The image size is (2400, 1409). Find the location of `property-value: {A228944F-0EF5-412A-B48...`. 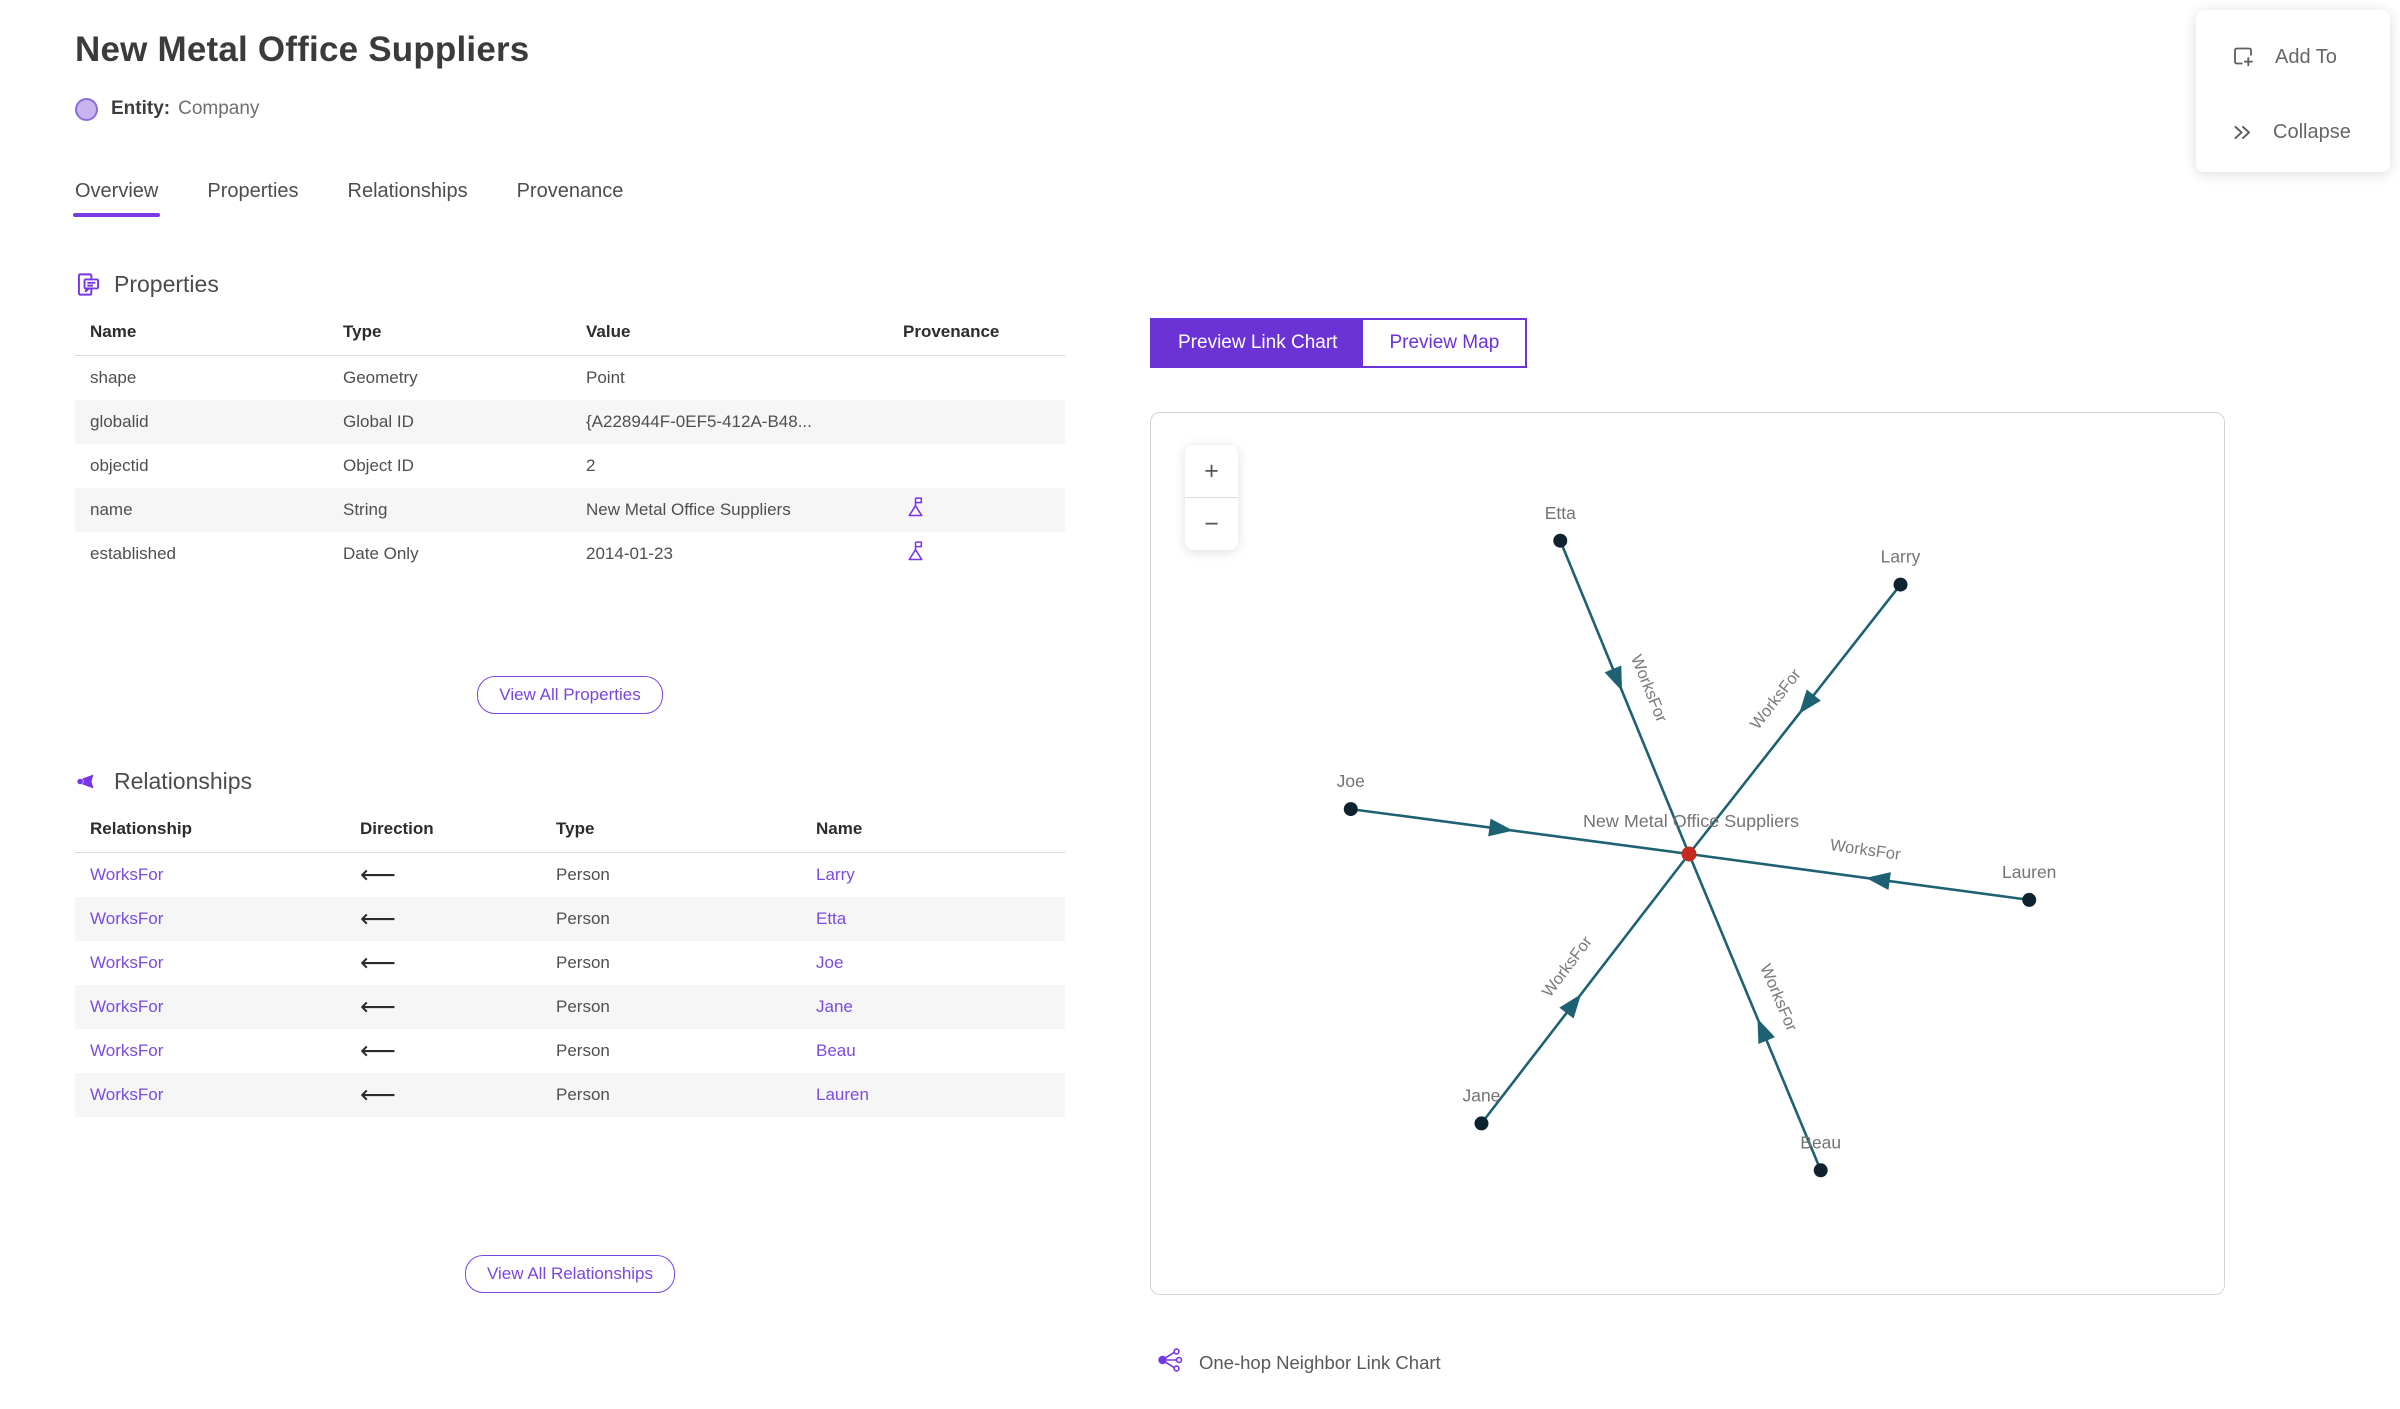

property-value: {A228944F-0EF5-412A-B48... is located at coordinates (699, 421).